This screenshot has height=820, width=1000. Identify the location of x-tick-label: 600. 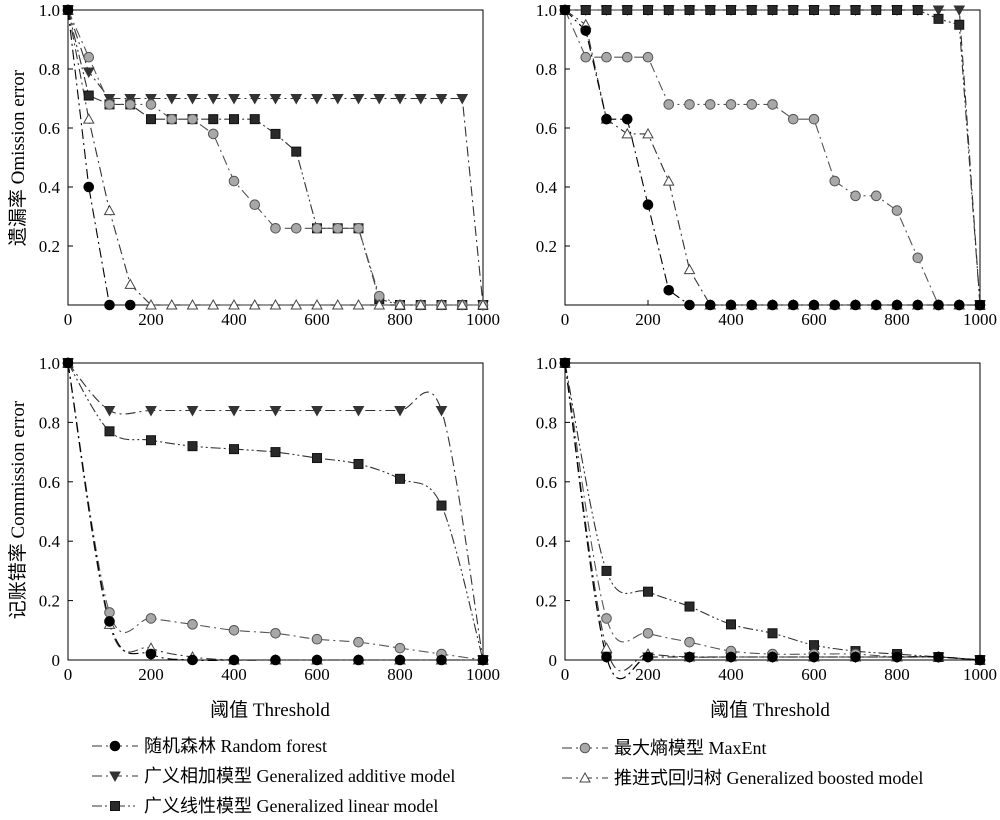
(814, 674).